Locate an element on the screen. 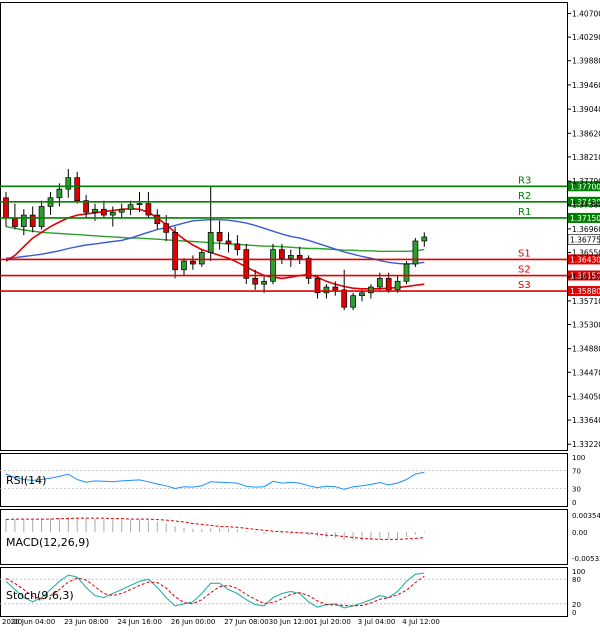 This screenshot has width=600, height=632. level-price-label: 1.37430 is located at coordinates (585, 202).